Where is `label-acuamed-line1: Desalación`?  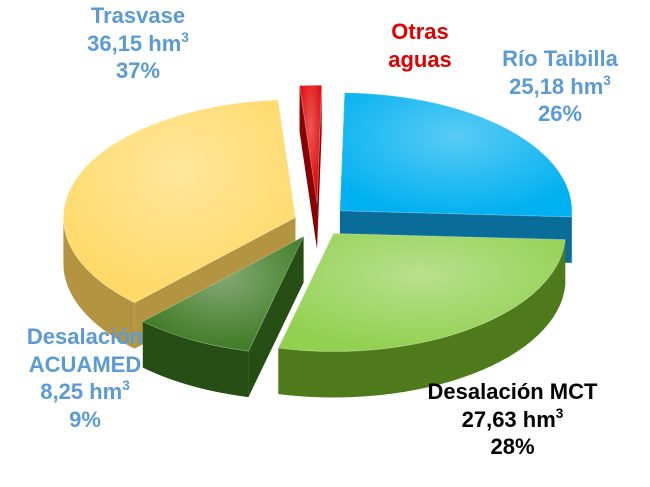 label-acuamed-line1: Desalación is located at coordinates (85, 336).